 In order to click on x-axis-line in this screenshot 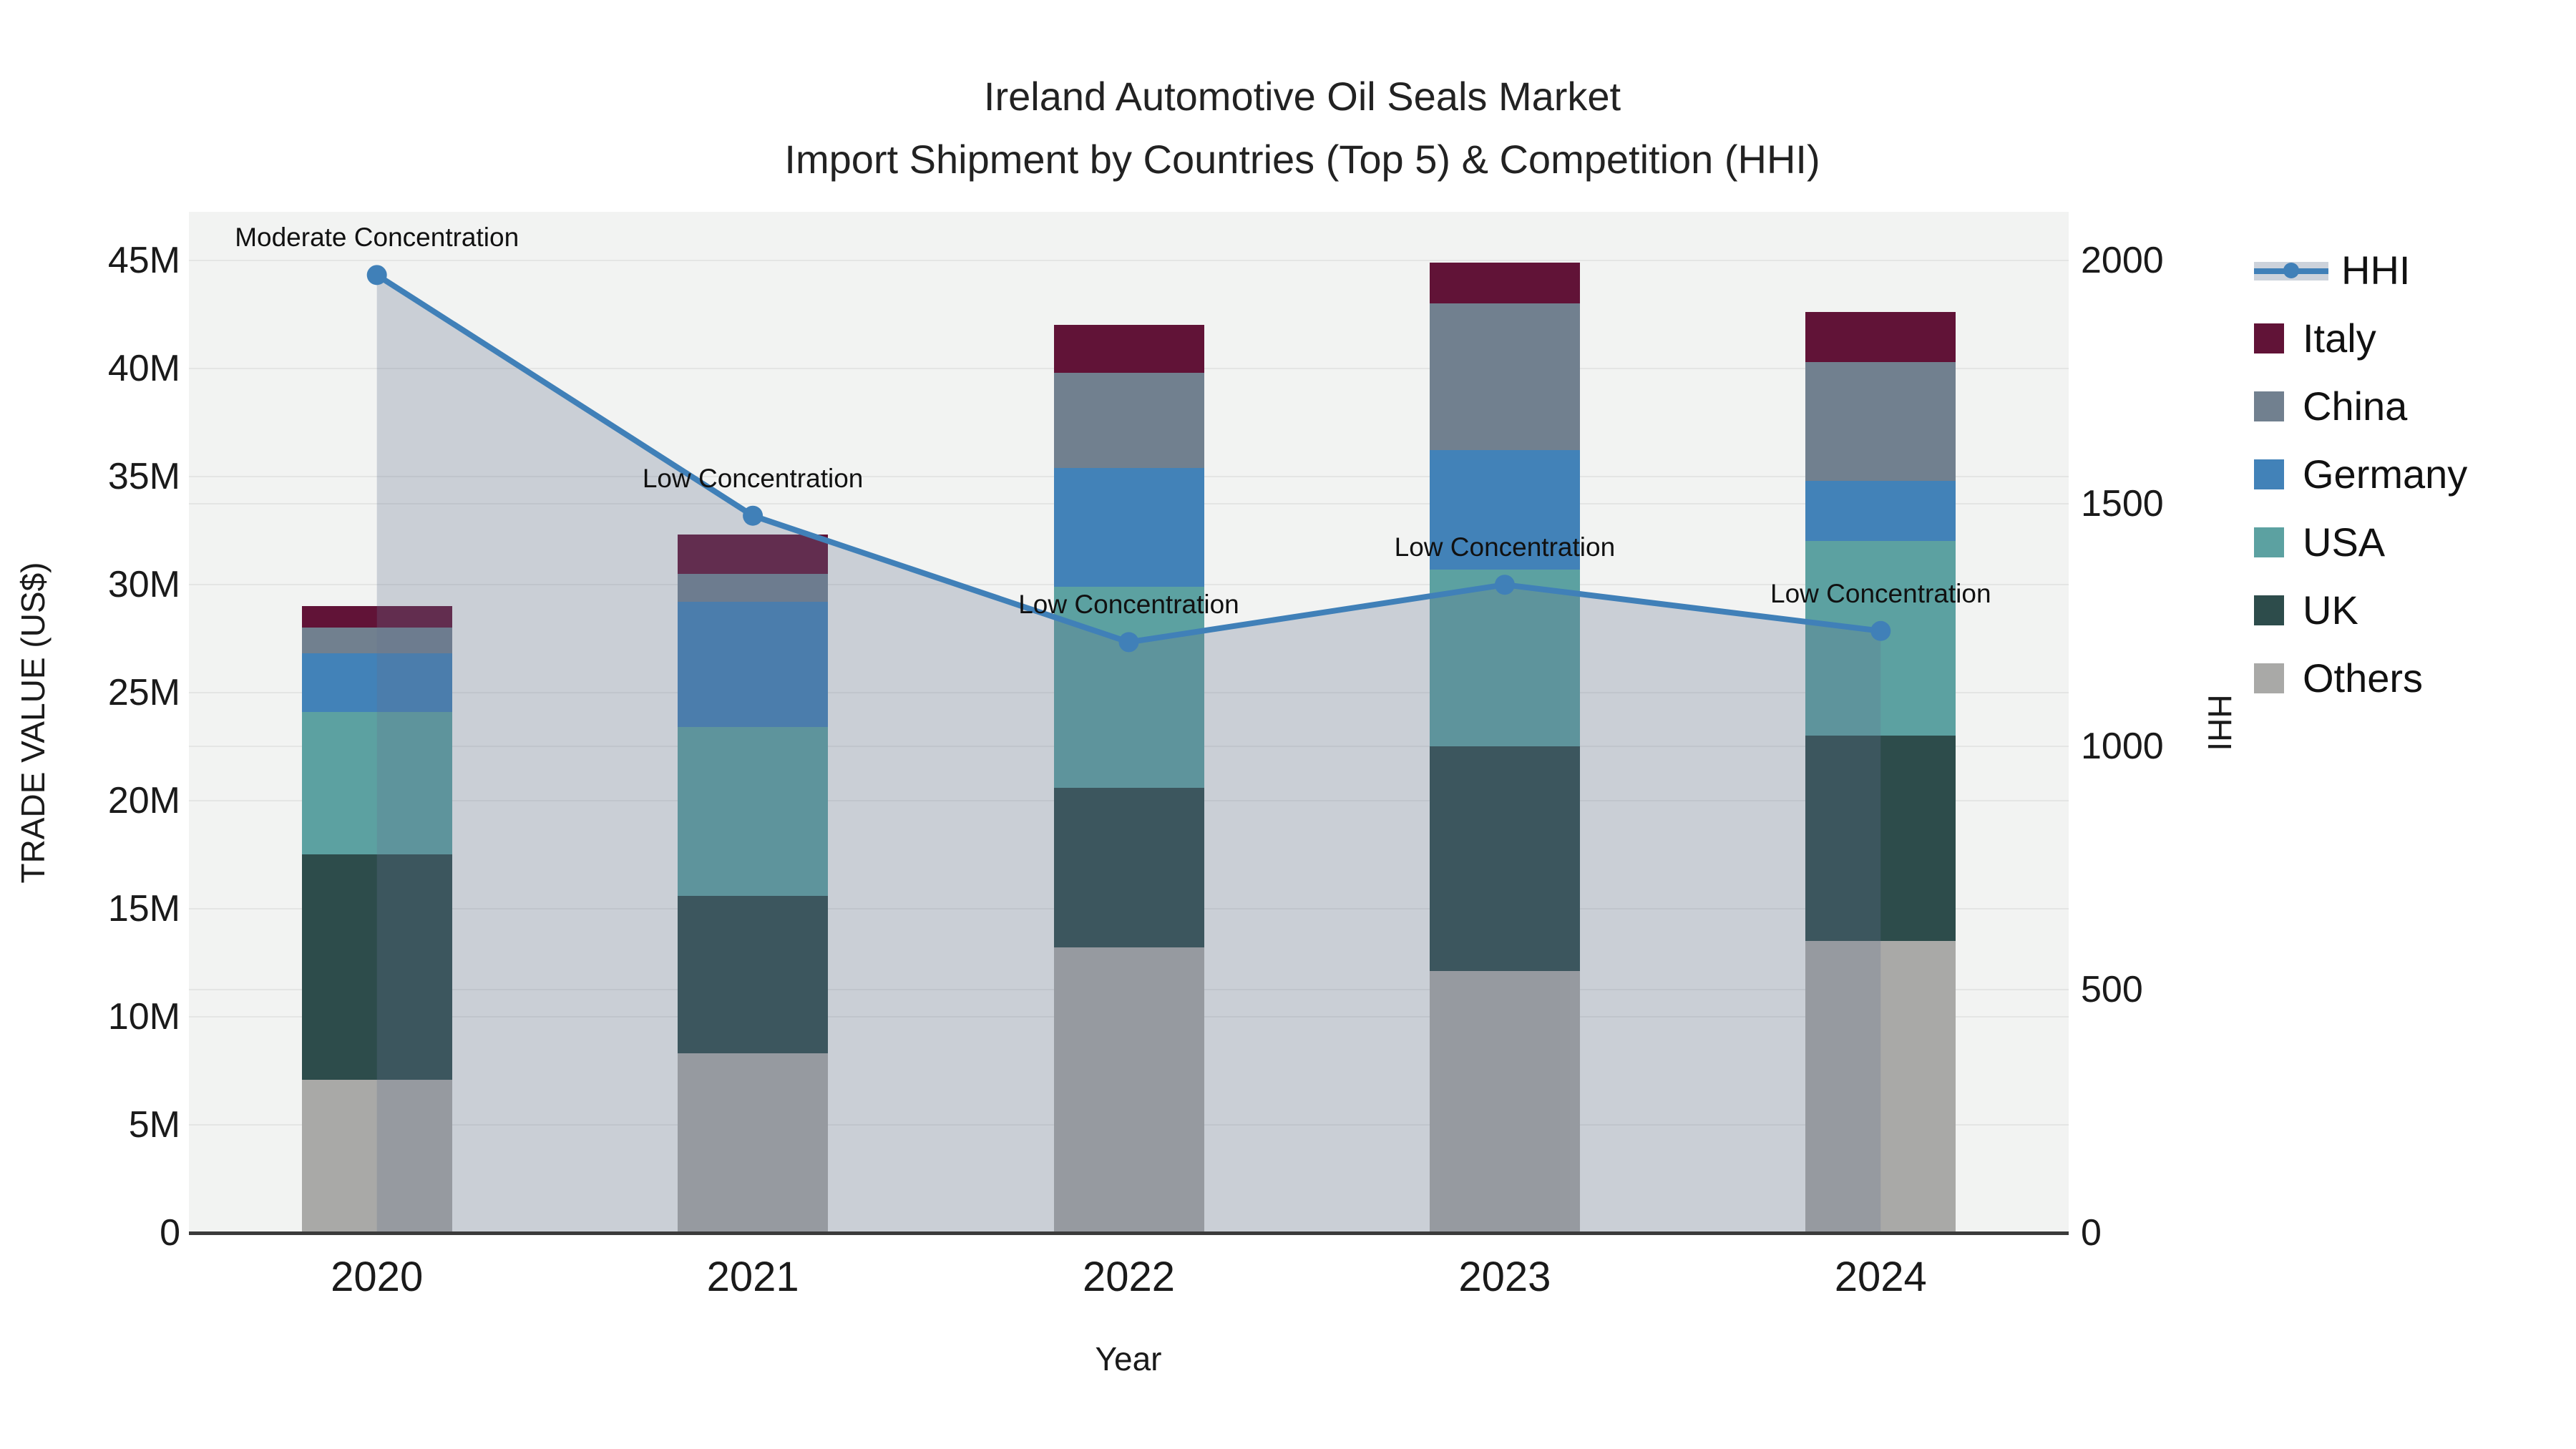, I will do `click(1129, 1233)`.